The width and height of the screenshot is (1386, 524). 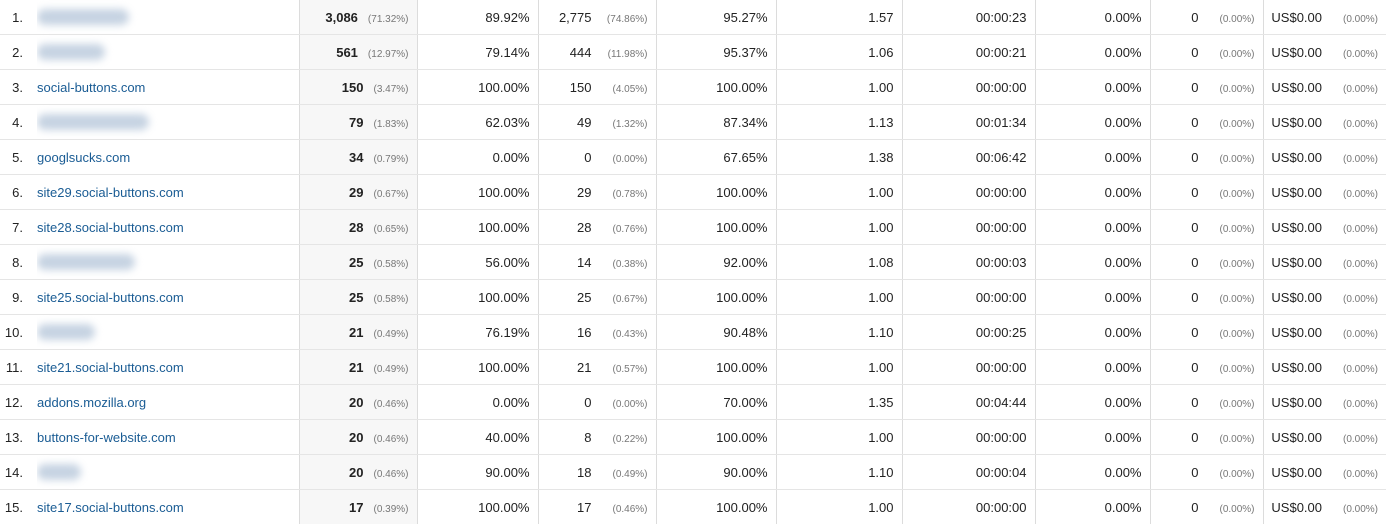 I want to click on new-users-cell: 14 (0.38%), so click(x=597, y=262).